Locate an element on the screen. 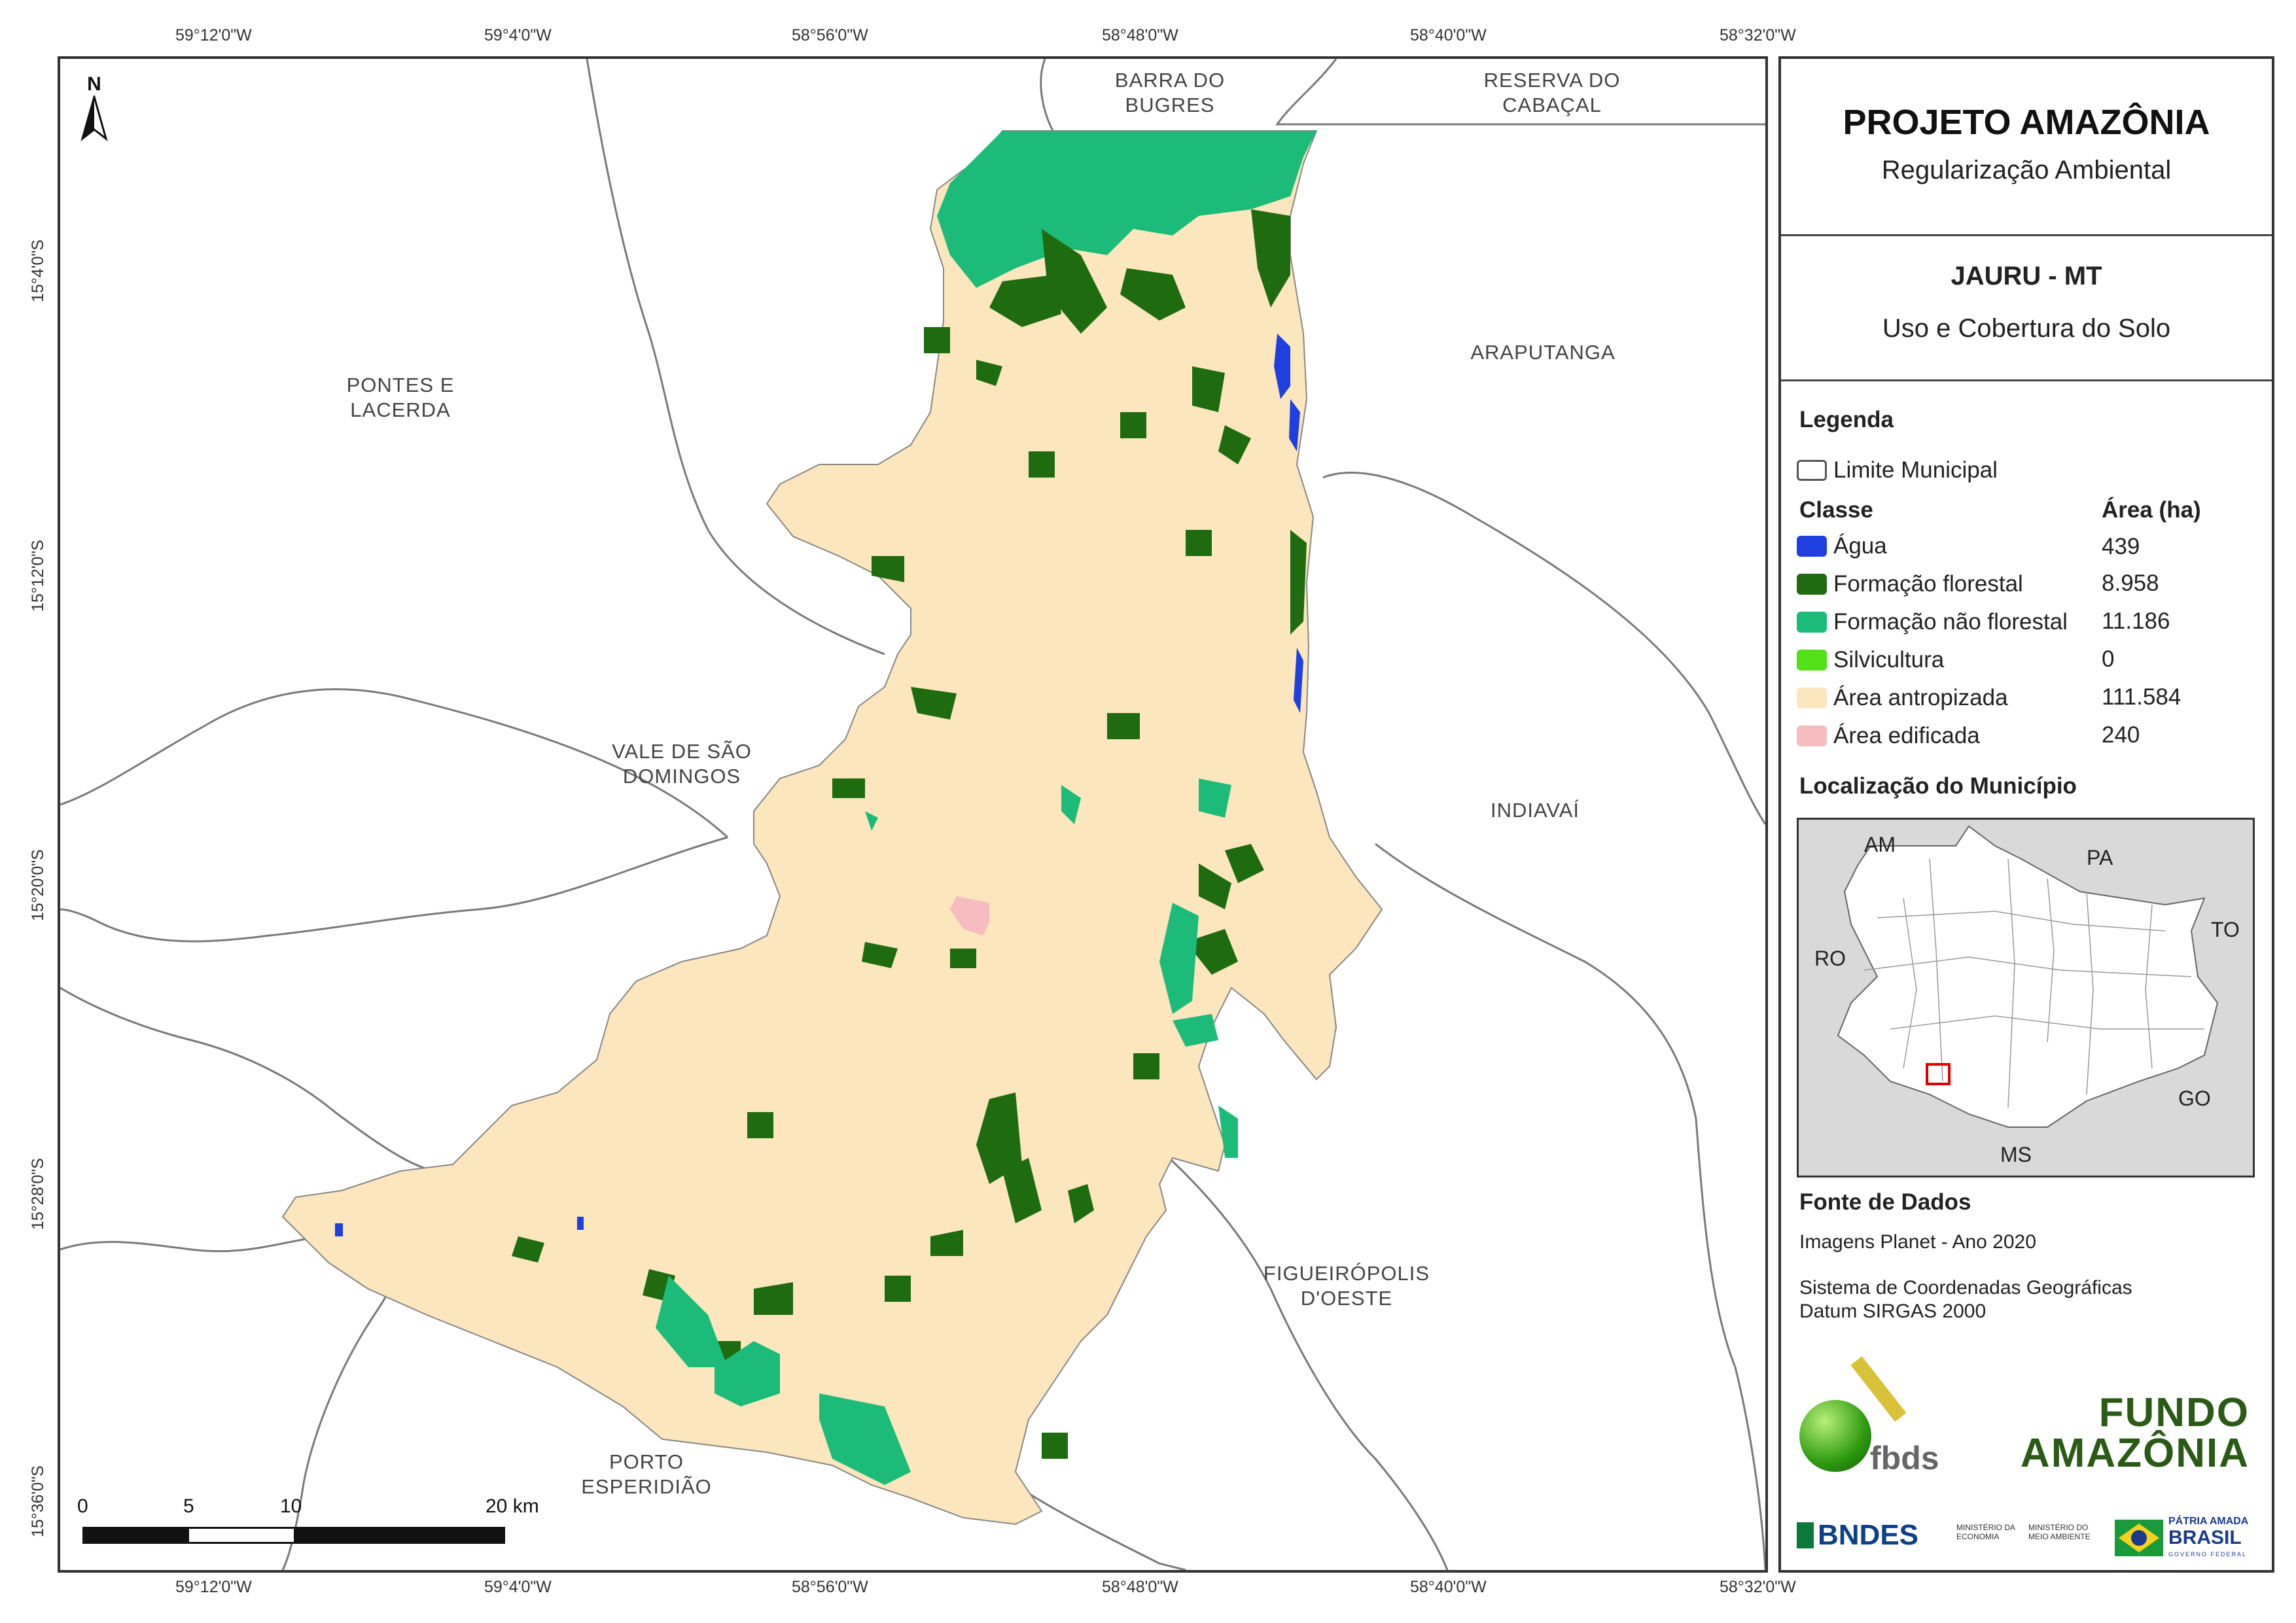 This screenshot has width=2296, height=1623. class-value: 0 is located at coordinates (2108, 659).